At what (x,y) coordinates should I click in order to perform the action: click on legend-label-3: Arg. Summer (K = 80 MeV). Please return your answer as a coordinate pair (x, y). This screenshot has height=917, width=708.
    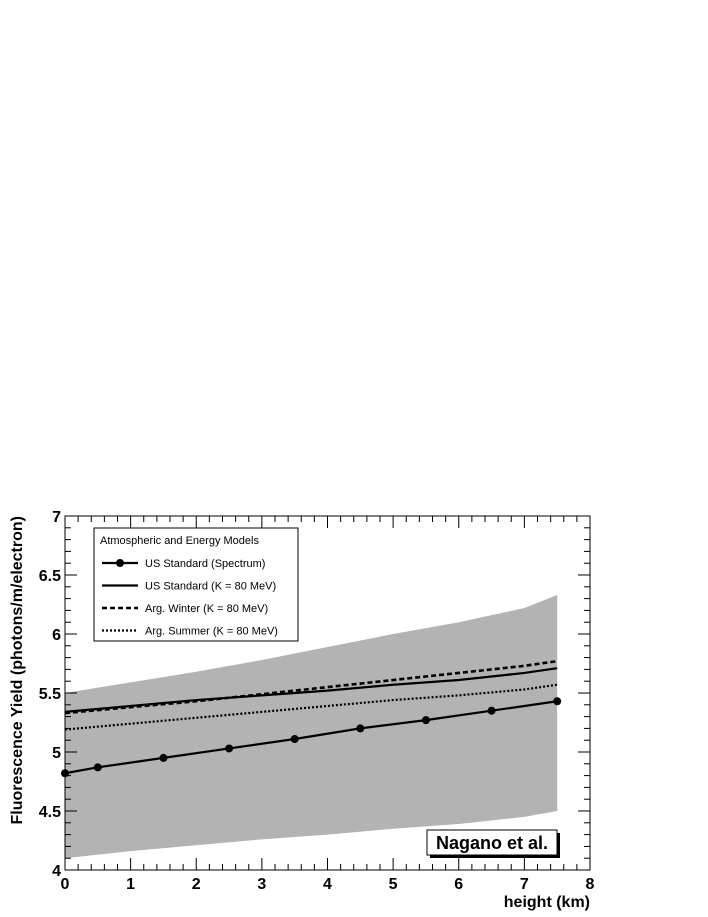
    Looking at the image, I should click on (211, 632).